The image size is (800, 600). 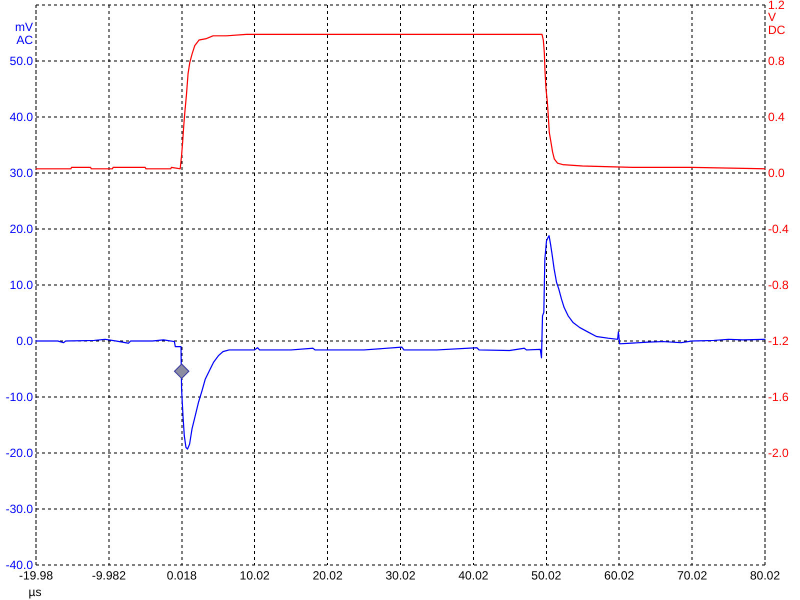 What do you see at coordinates (546, 575) in the screenshot?
I see `x-tick-label: 50.02` at bounding box center [546, 575].